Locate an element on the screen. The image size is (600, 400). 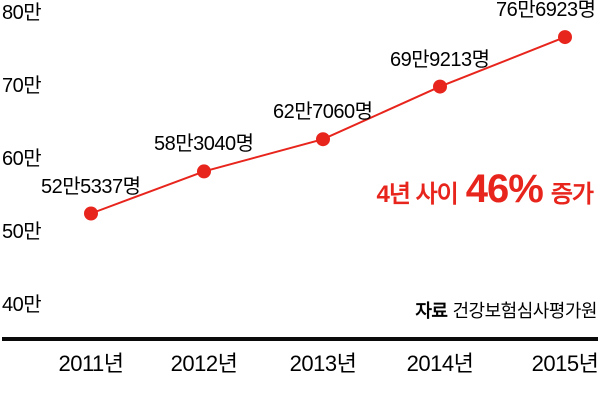
data-point-label: 58만3040명 is located at coordinates (204, 144).